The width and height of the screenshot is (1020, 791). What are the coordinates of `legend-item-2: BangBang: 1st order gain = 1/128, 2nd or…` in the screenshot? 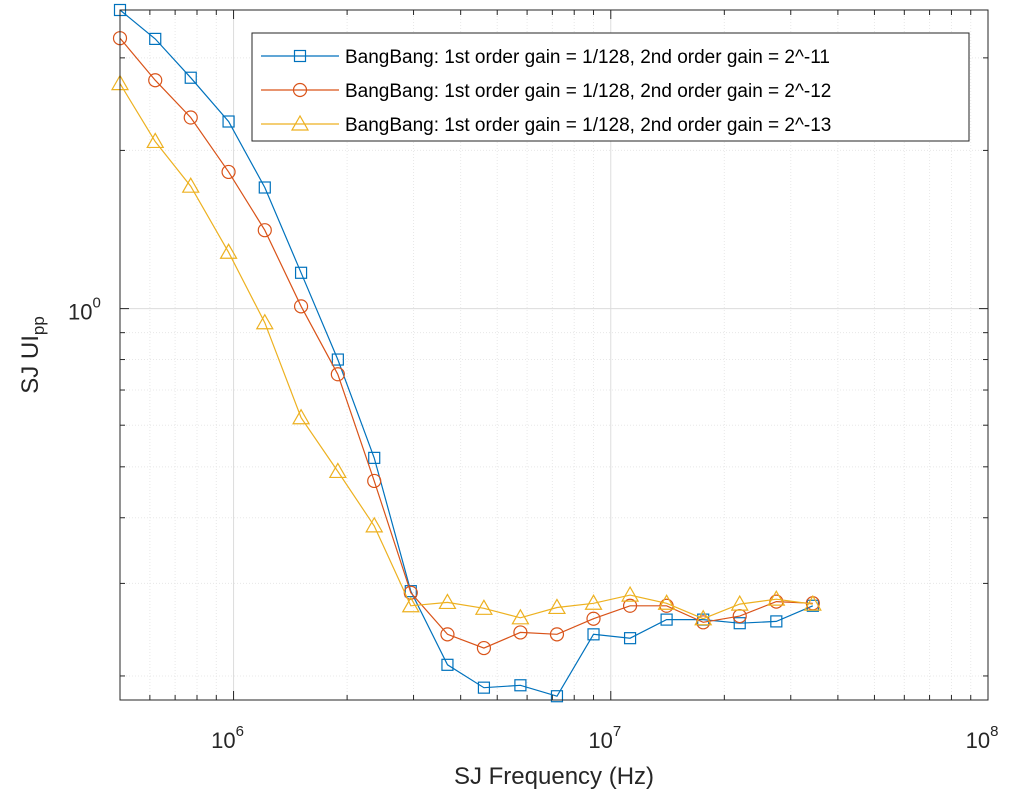 It's located at (546, 91).